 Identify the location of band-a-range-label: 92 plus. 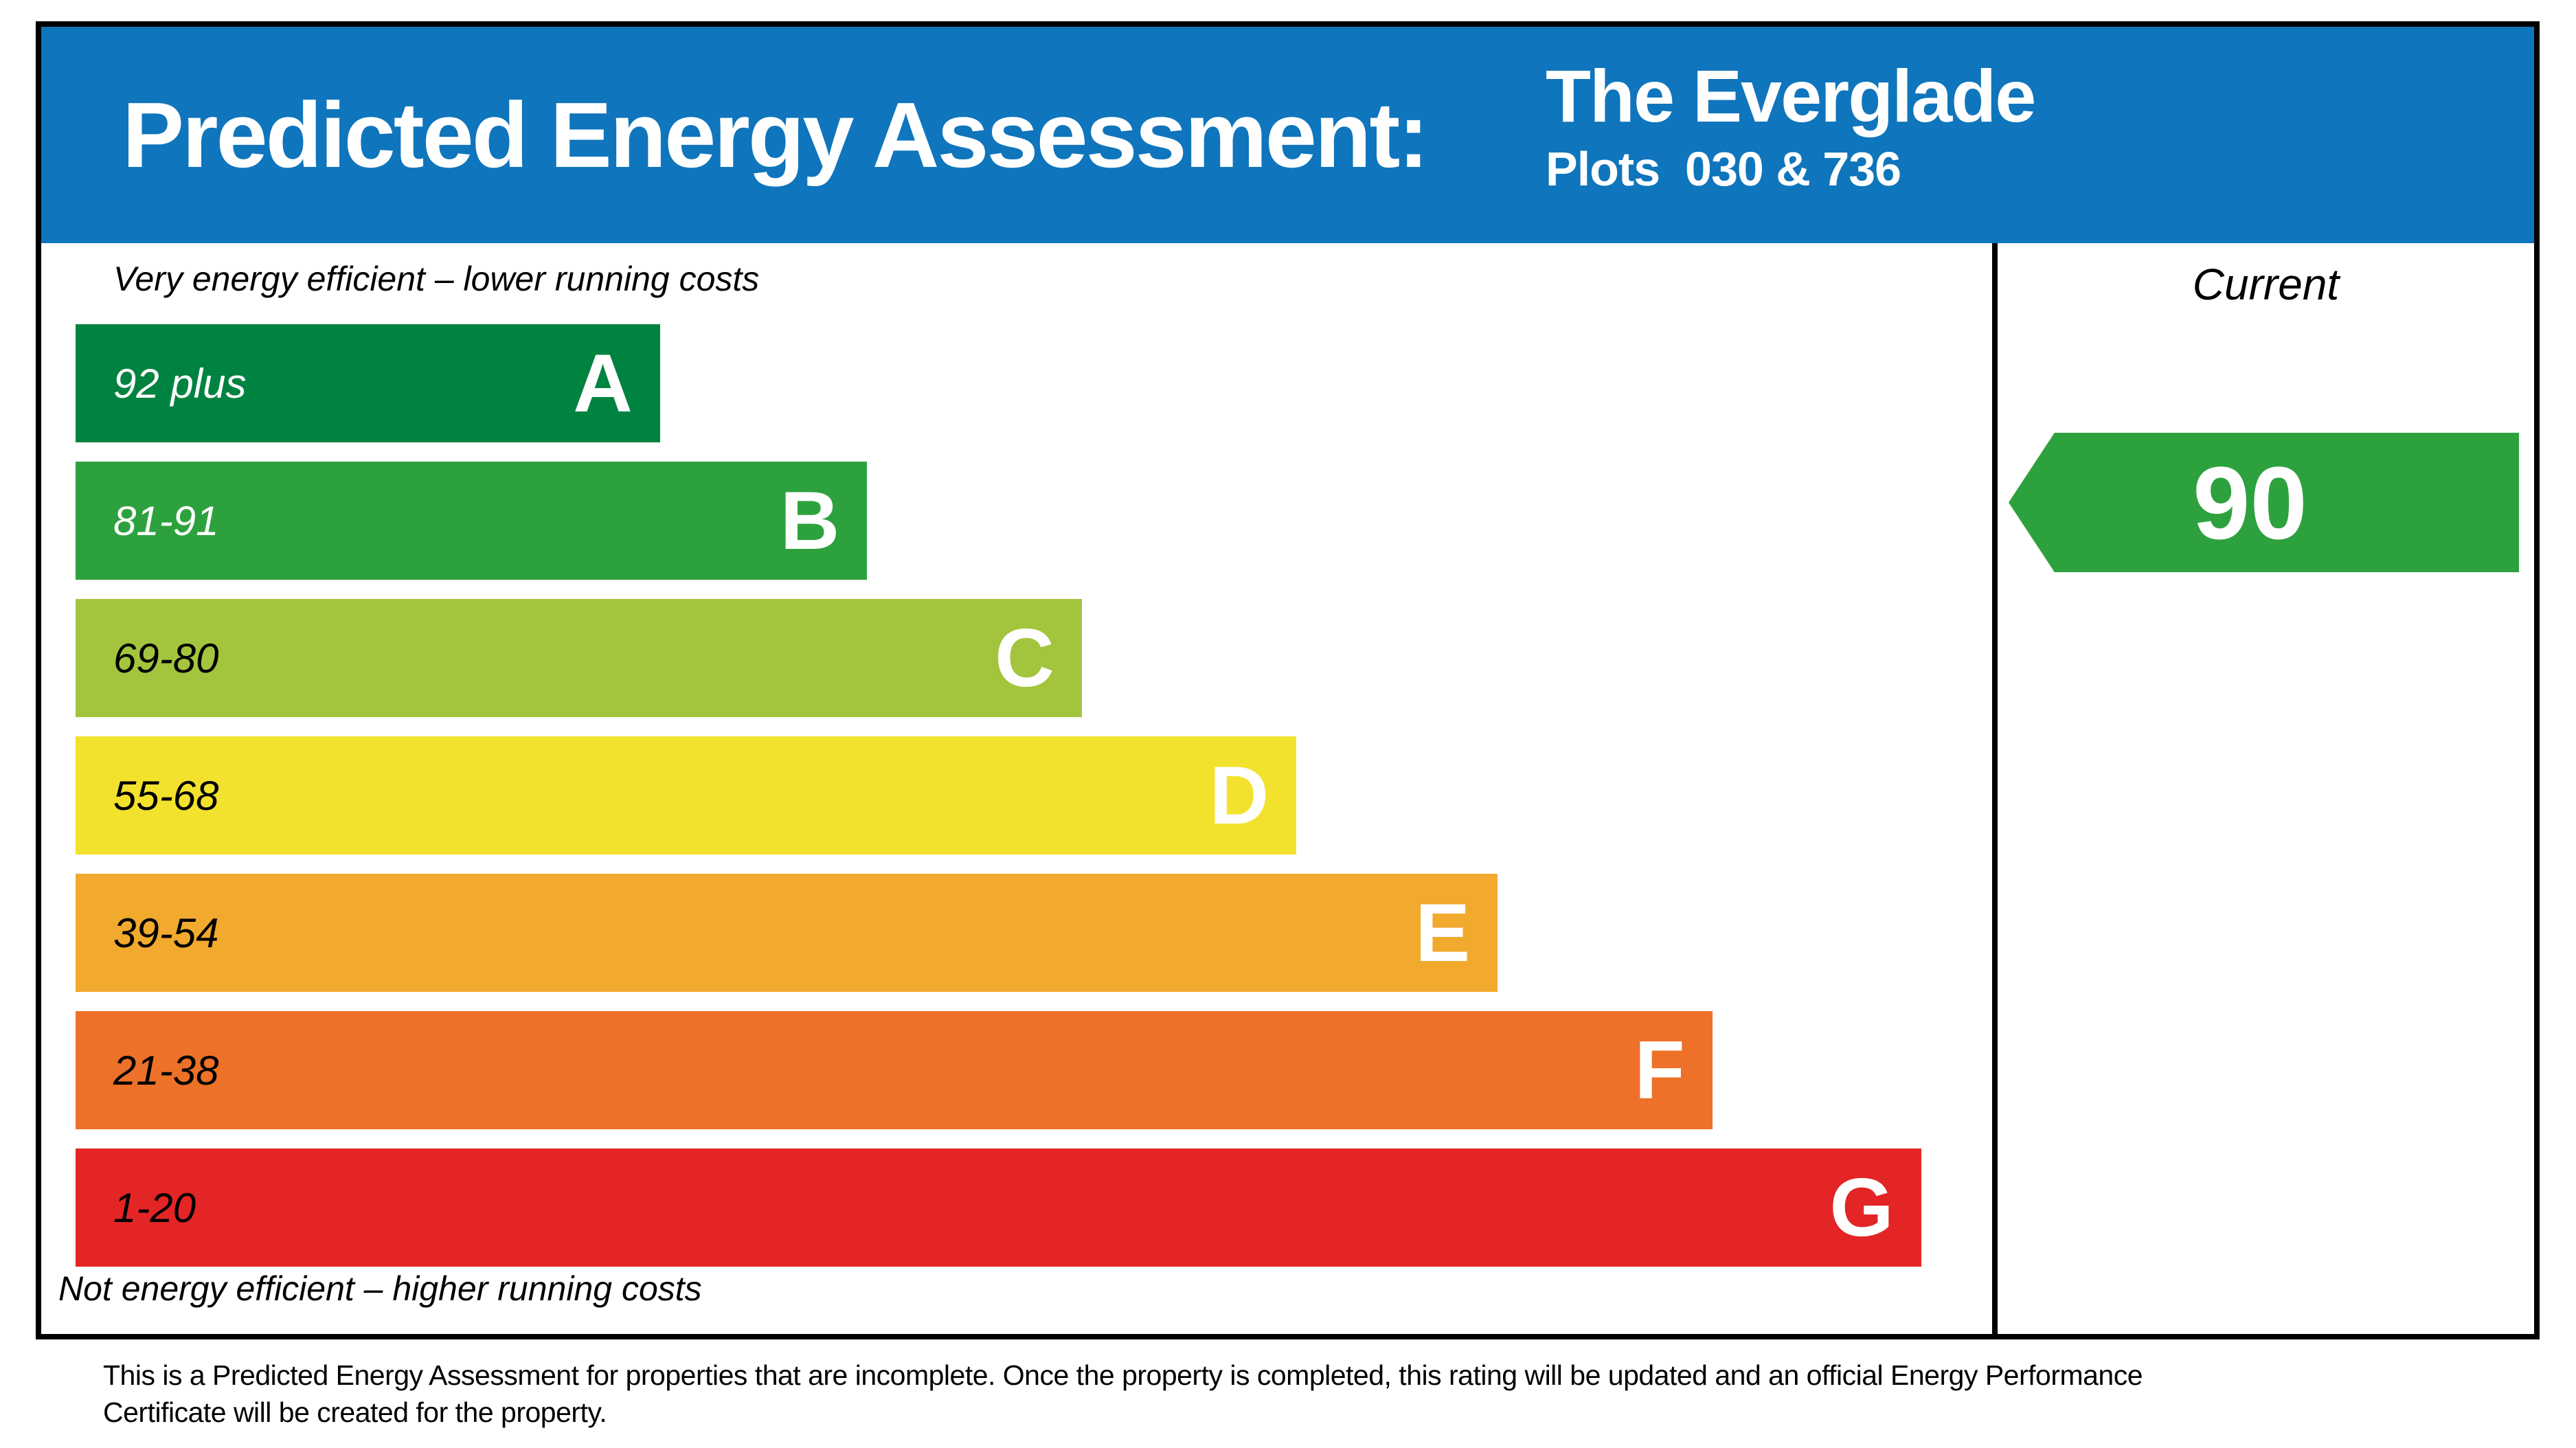
(180, 383).